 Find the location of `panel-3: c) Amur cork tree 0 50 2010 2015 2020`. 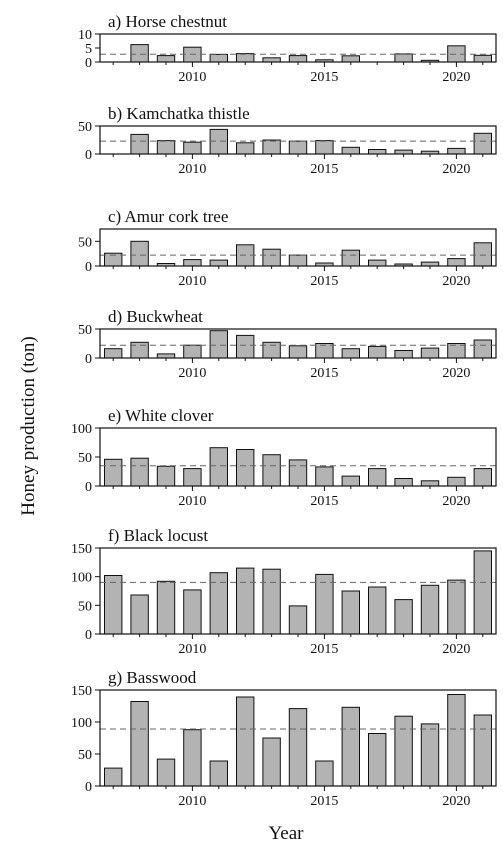

panel-3: c) Amur cork tree 0 50 2010 2015 2020 is located at coordinates (287, 248).